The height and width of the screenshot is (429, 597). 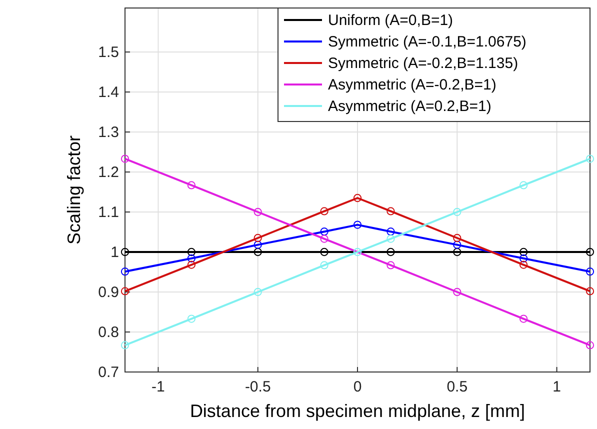 I want to click on y-tick-label: 1.4, so click(x=108, y=92).